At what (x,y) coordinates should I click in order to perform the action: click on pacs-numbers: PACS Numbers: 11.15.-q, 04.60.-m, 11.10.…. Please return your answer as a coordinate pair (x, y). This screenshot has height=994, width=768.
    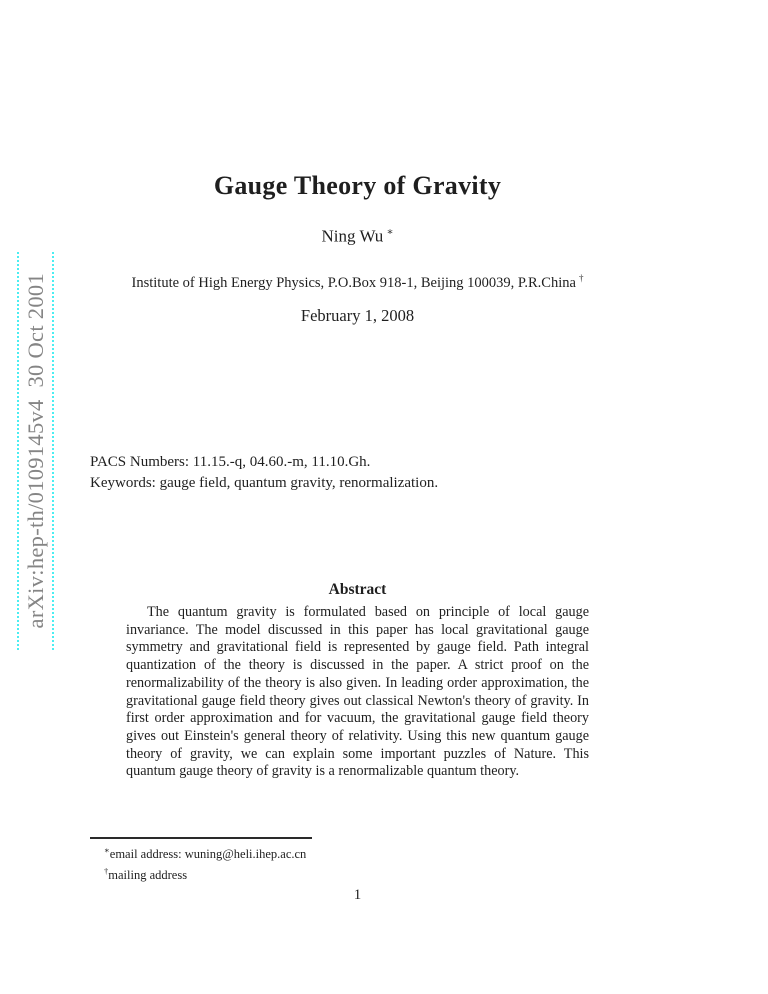
    Looking at the image, I should click on (230, 462).